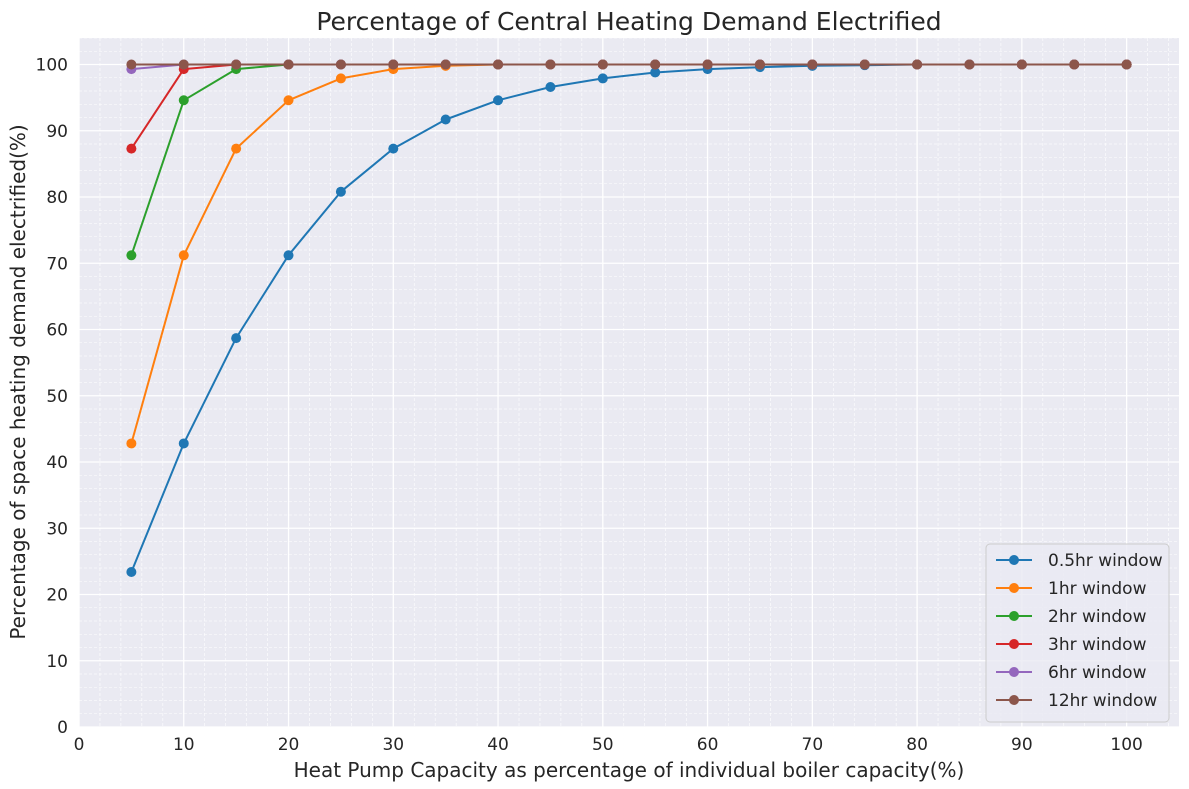  I want to click on x-tick-label: 90, so click(1022, 745).